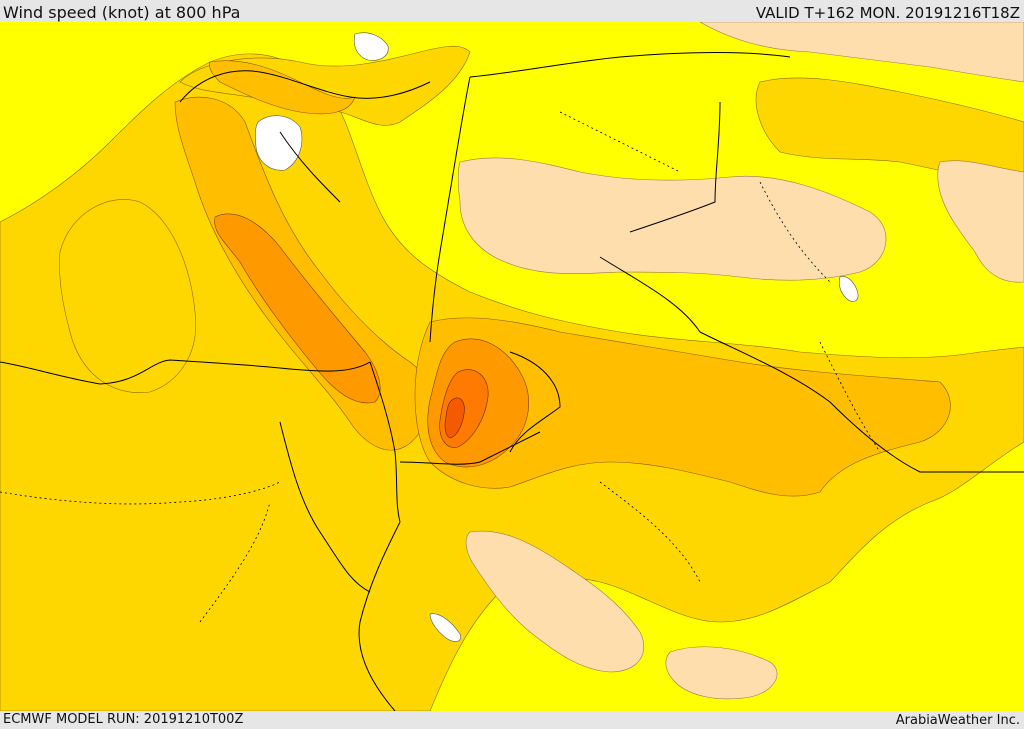 This screenshot has height=729, width=1024. What do you see at coordinates (282, 87) in the screenshot?
I see `wind-band-orange-light-north` at bounding box center [282, 87].